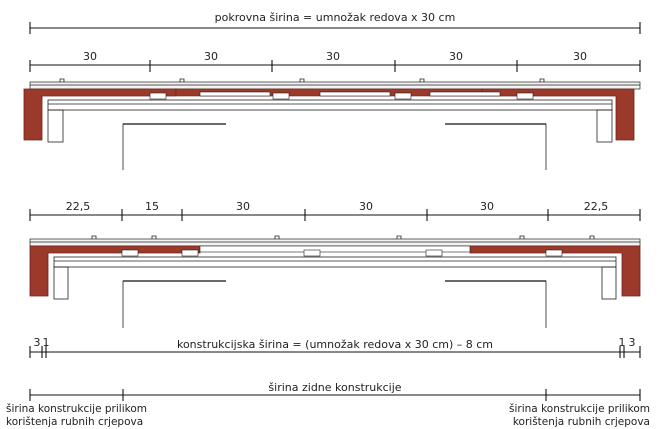 The image size is (658, 429). I want to click on top-segment-dimension: 30 30 30 30 30, so click(335, 61).